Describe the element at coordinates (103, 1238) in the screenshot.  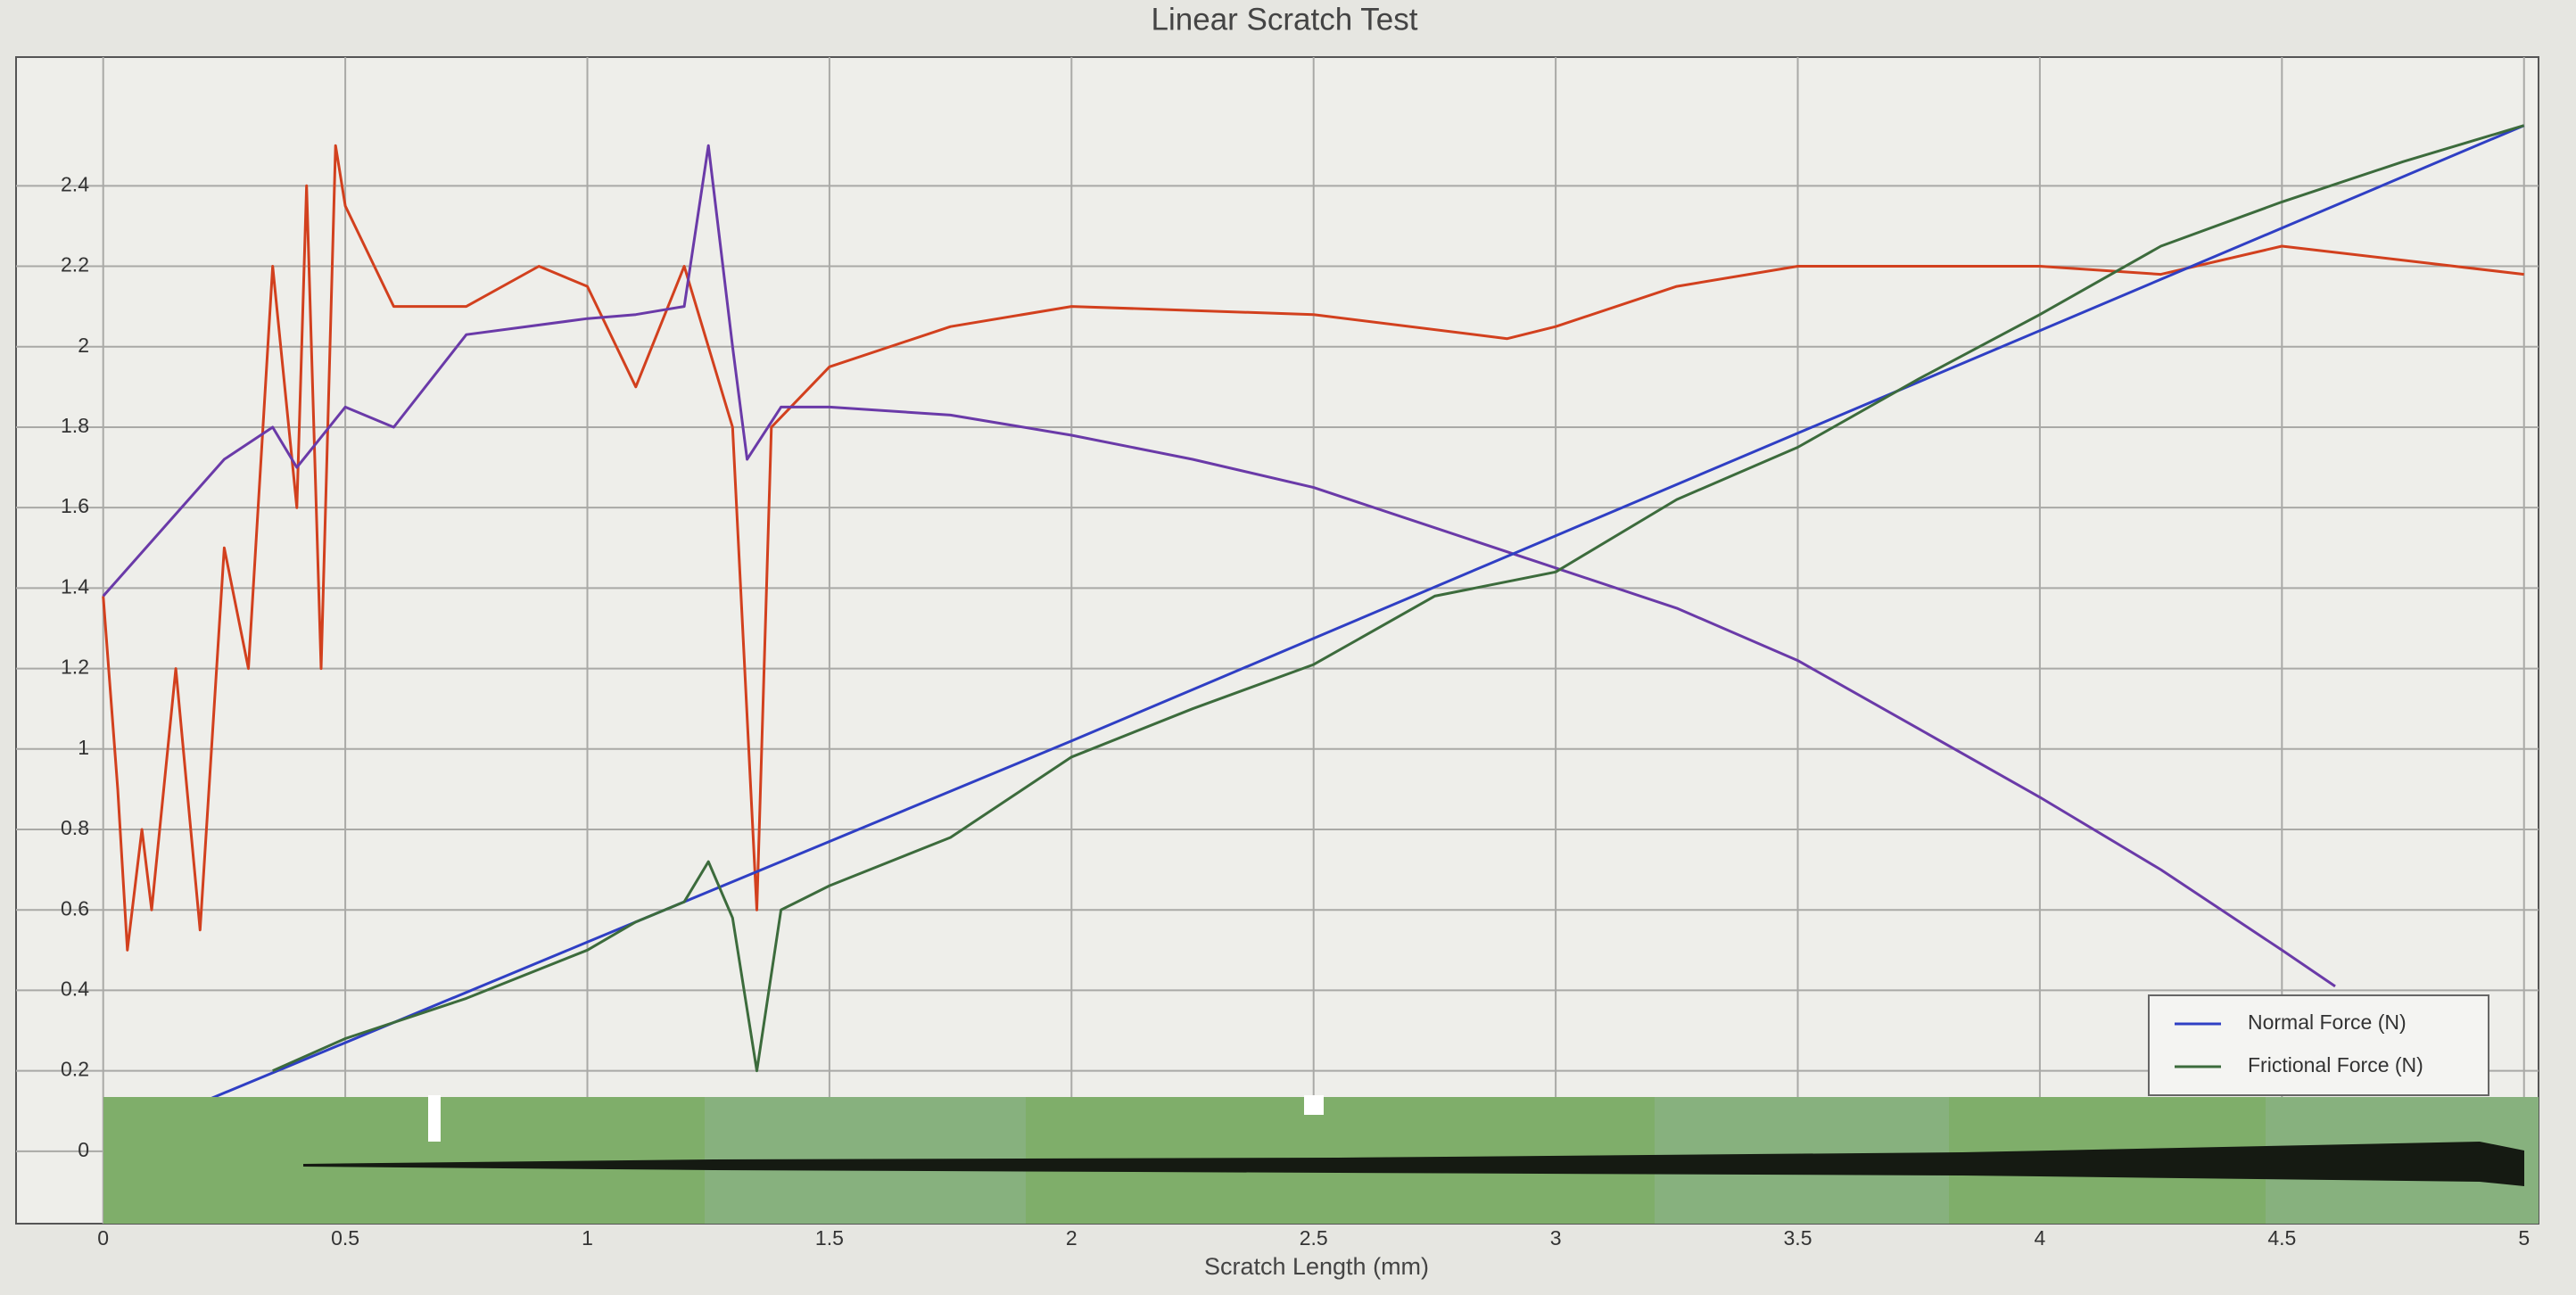
I see `x-tick-label: 0` at that location.